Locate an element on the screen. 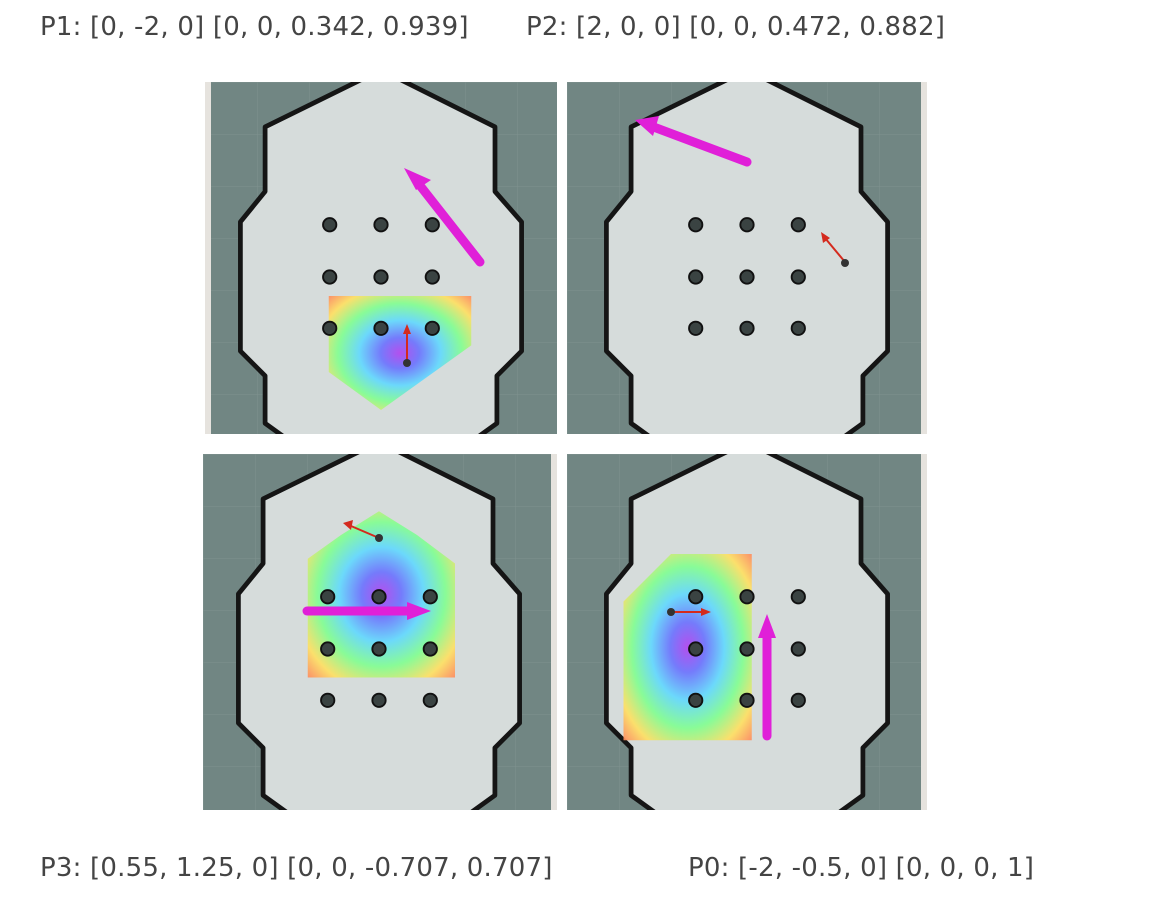 Image resolution: width=1153 pixels, height=916 pixels. map-panel-p0 is located at coordinates (747, 632).